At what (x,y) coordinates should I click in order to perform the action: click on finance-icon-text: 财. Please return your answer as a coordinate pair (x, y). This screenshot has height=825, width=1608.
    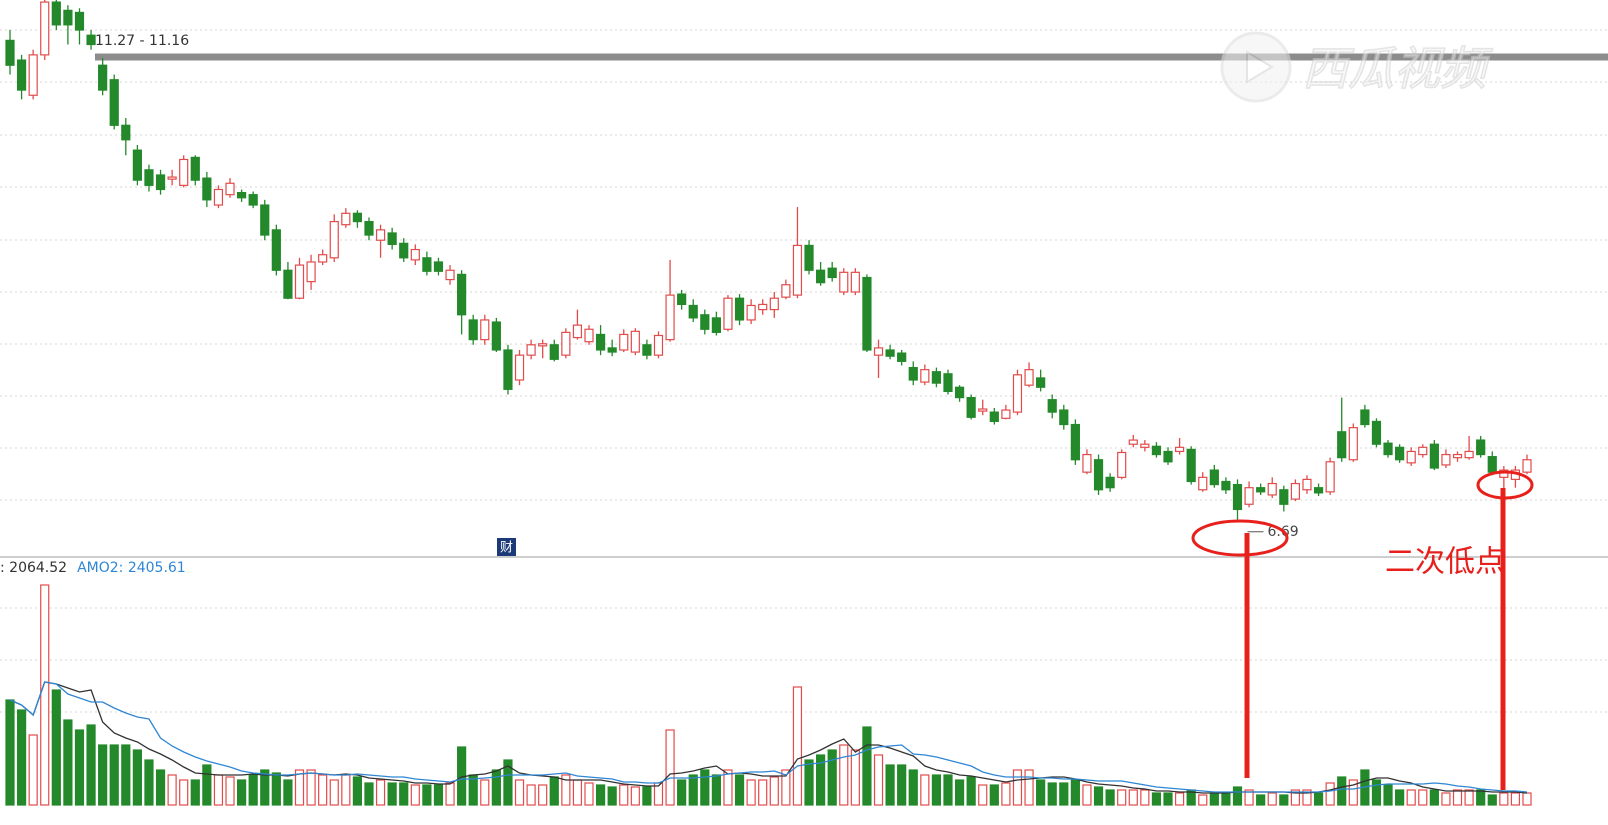
    Looking at the image, I should click on (506, 548).